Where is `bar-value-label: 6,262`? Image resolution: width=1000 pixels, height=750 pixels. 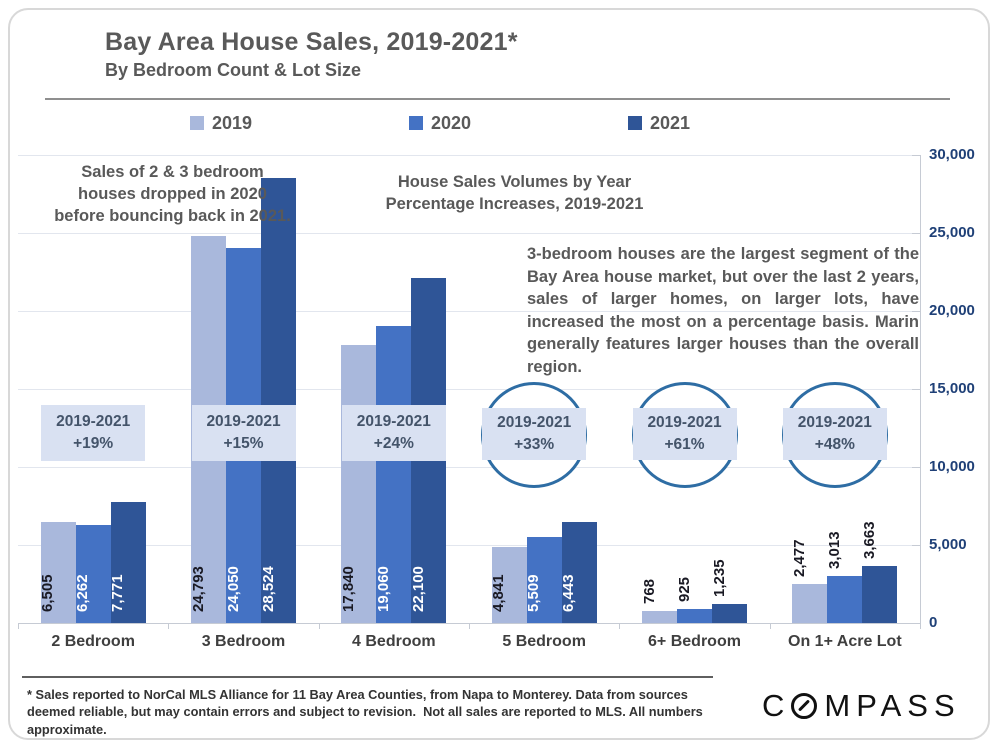 bar-value-label: 6,262 is located at coordinates (83, 593).